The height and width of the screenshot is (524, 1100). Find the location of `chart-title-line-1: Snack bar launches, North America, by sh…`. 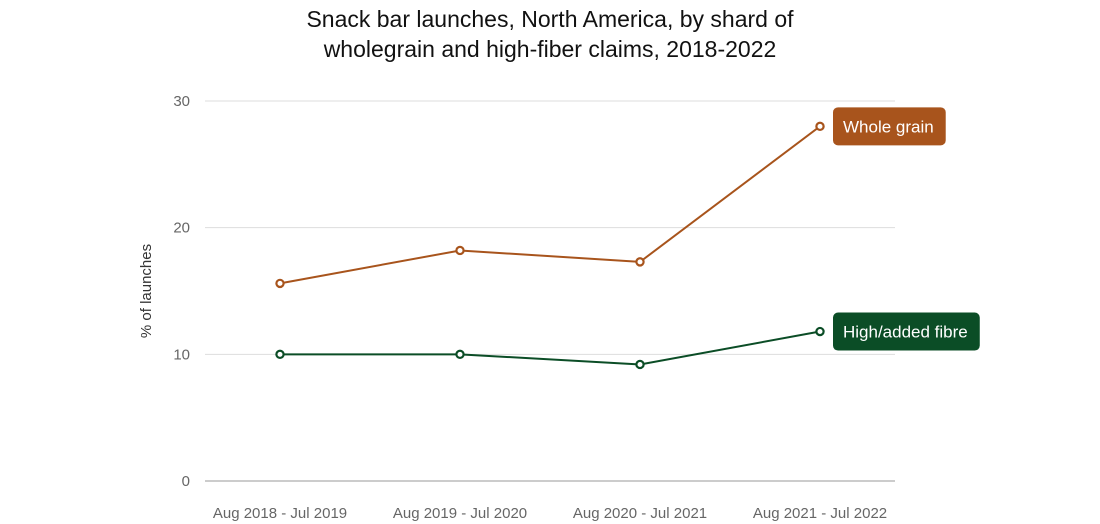

chart-title-line-1: Snack bar launches, North America, by sh… is located at coordinates (550, 19).